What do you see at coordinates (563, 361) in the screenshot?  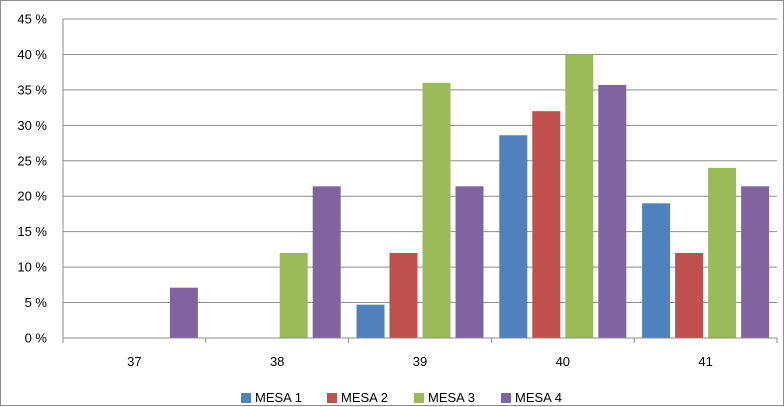 I see `x-tick-label: 40` at bounding box center [563, 361].